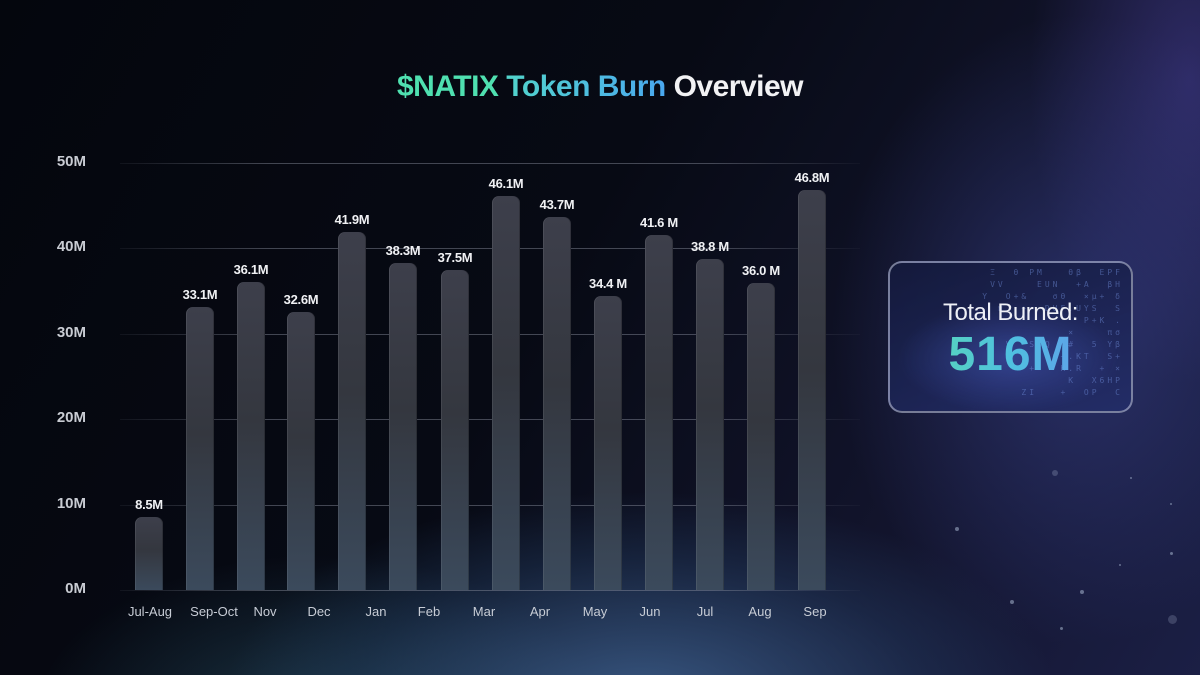 The width and height of the screenshot is (1200, 675). I want to click on x-axis-tick-label: Dec, so click(319, 611).